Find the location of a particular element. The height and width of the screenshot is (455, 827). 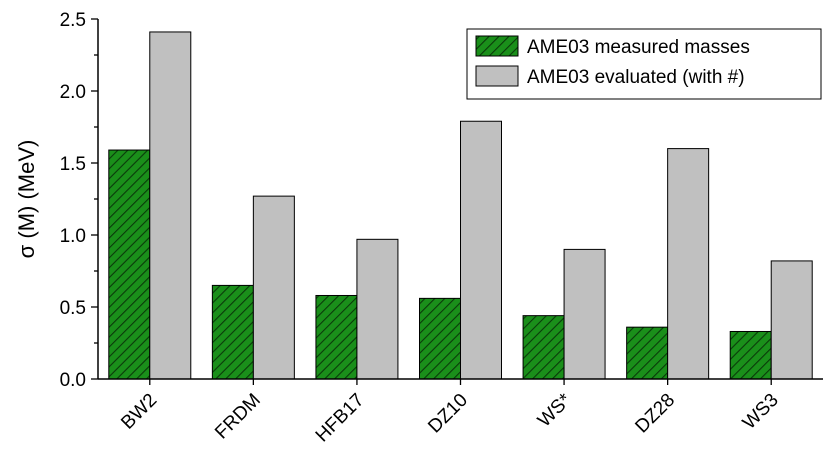

y-tick-label: 1.0 is located at coordinates (73, 236).